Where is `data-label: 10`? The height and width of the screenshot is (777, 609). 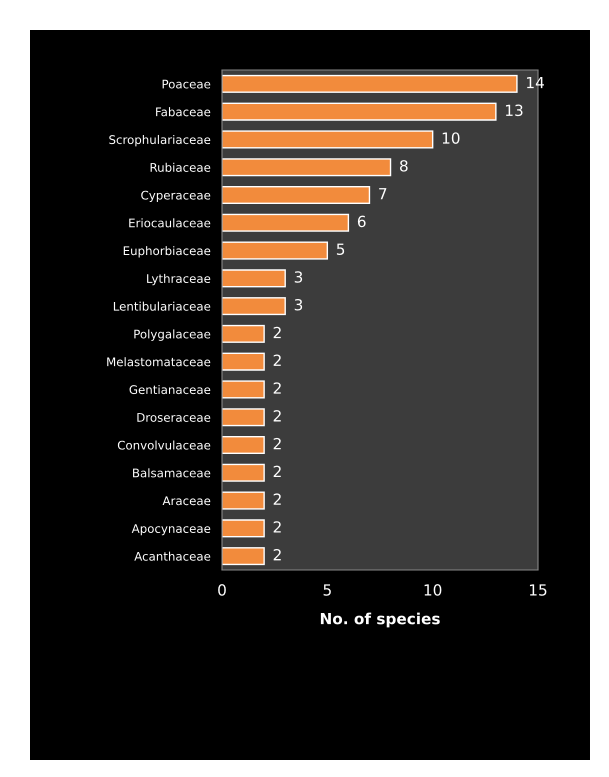 data-label: 10 is located at coordinates (451, 138).